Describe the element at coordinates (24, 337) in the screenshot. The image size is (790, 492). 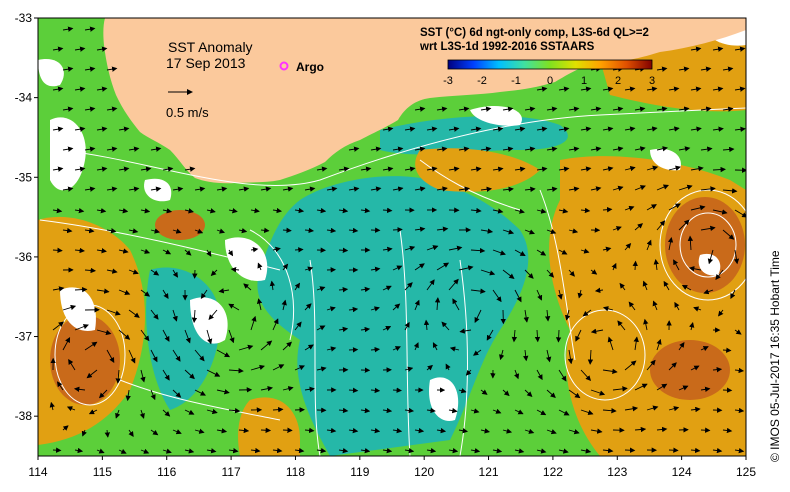
I see `lat-tick-label: -37` at that location.